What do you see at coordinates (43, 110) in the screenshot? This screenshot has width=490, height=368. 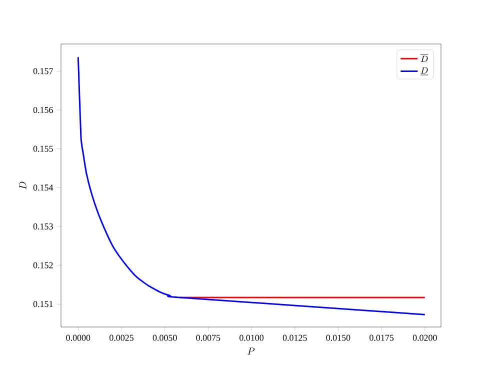 I see `y-tick-label: 0.156` at bounding box center [43, 110].